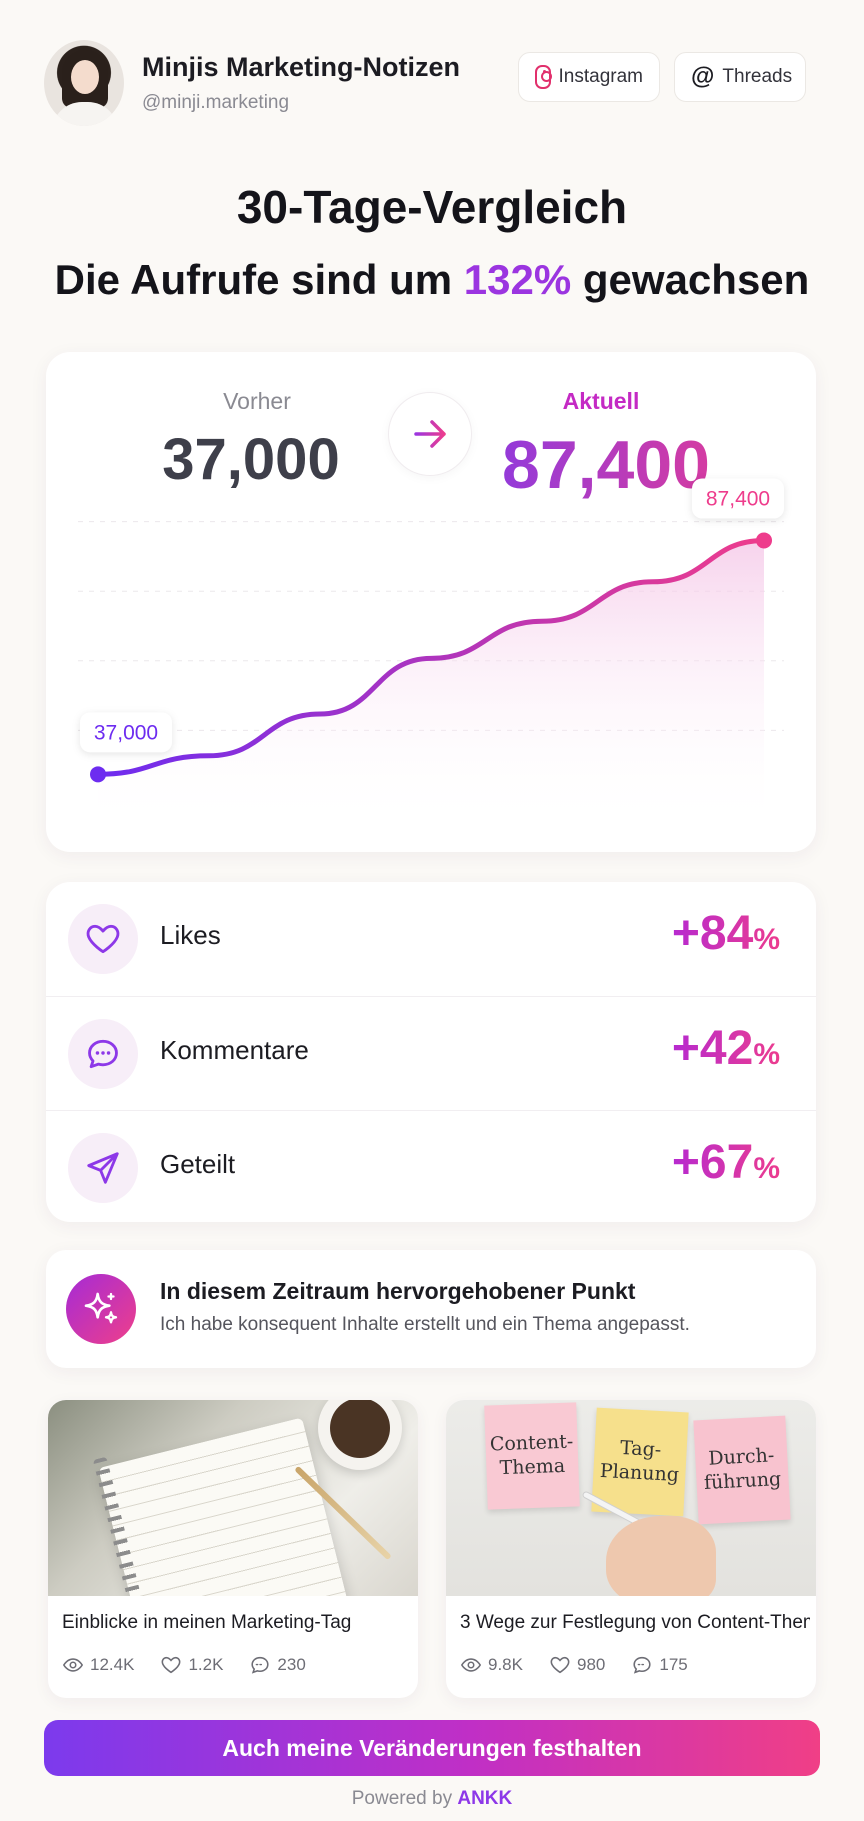 This screenshot has height=1821, width=864. Describe the element at coordinates (84, 83) in the screenshot. I see `avatar` at that location.